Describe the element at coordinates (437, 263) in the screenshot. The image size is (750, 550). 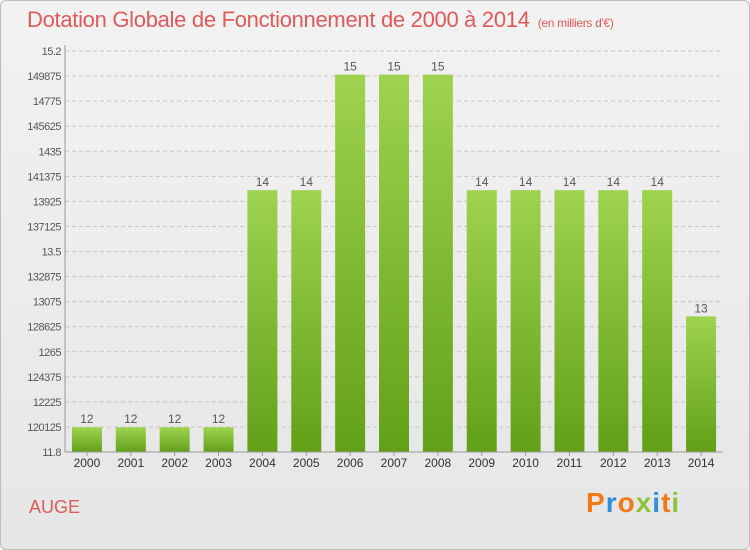
I see `bar-2008` at that location.